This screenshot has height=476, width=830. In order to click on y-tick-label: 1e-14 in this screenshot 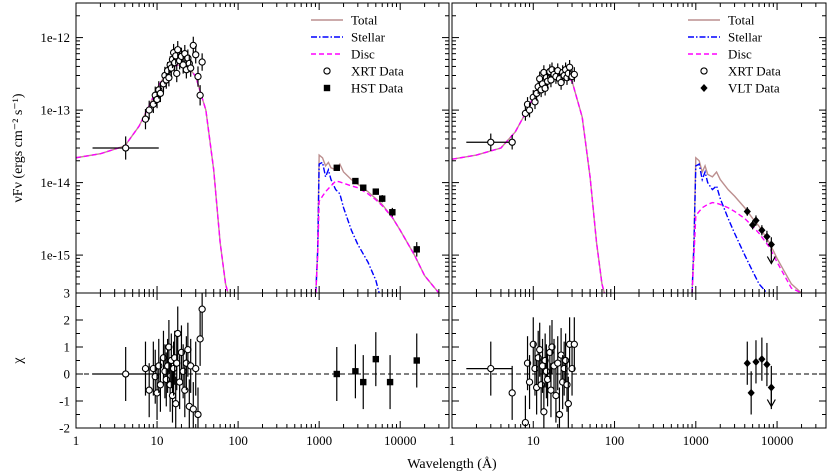, I will do `click(55, 182)`.